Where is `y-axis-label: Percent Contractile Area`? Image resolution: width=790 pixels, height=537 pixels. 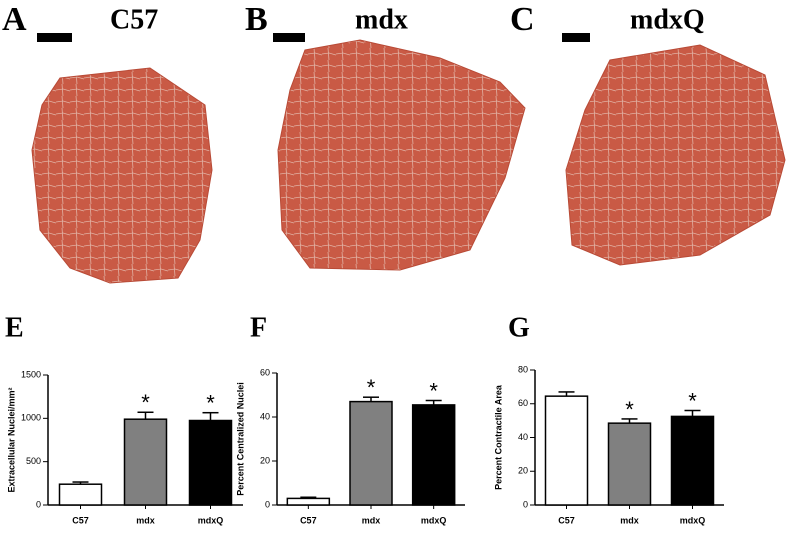 y-axis-label: Percent Contractile Area is located at coordinates (498, 437).